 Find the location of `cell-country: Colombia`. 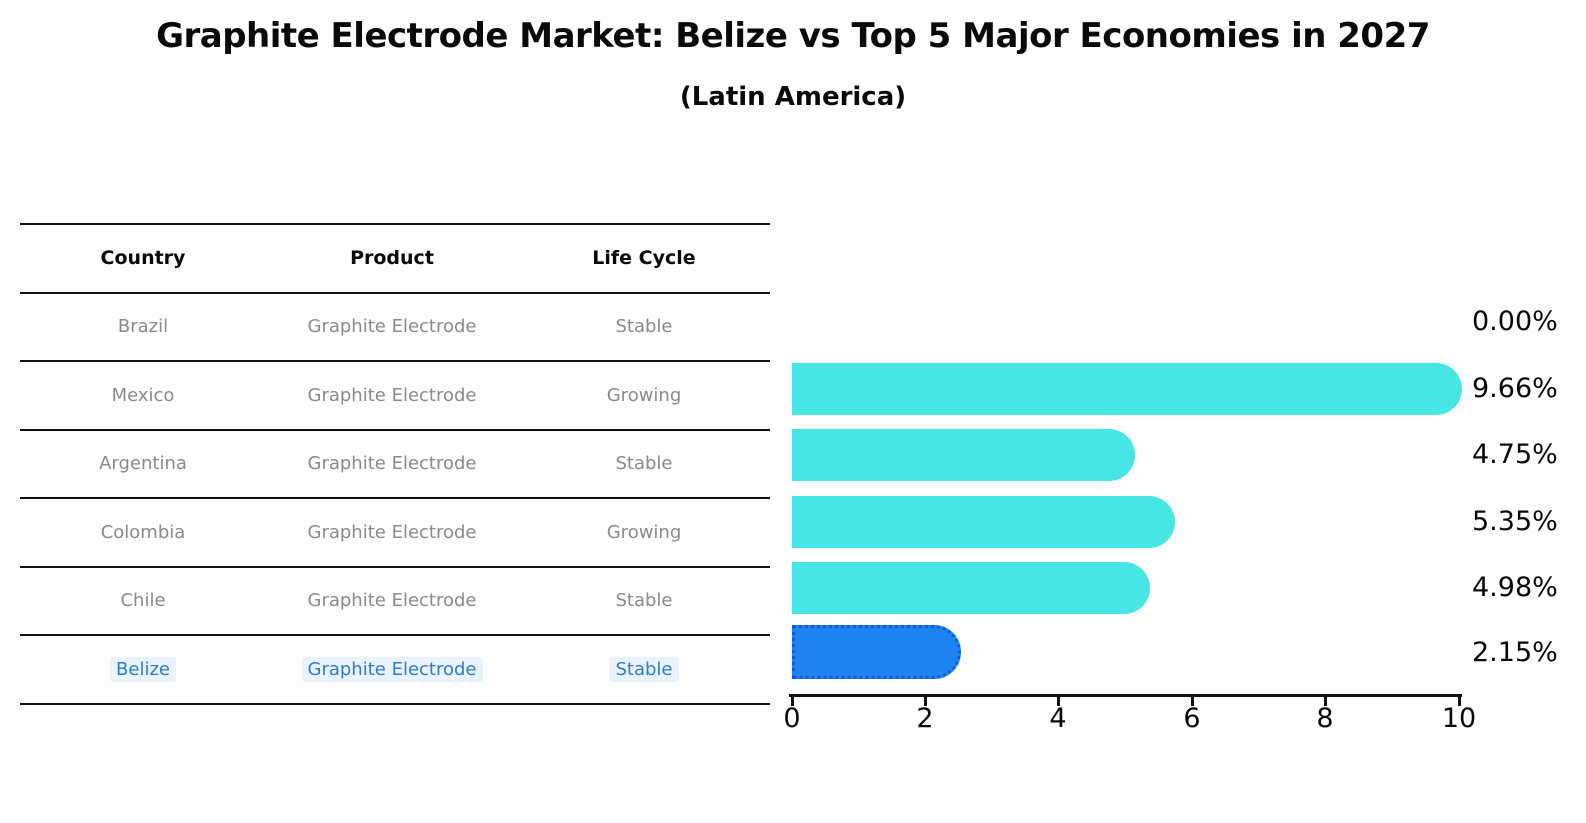

cell-country: Colombia is located at coordinates (143, 532).